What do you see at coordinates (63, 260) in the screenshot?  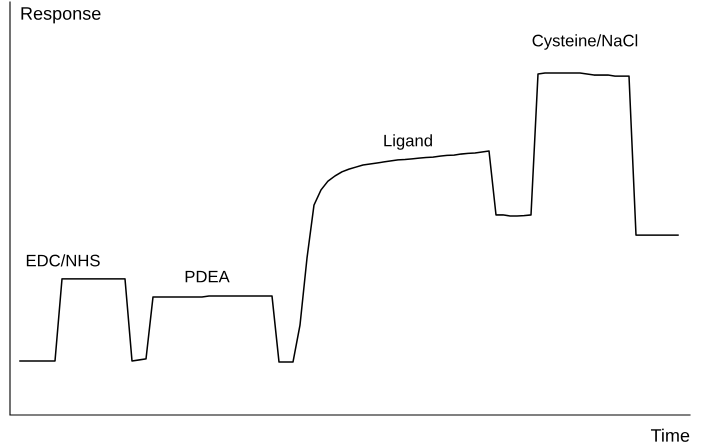 I see `annotation: EDC/NHS` at bounding box center [63, 260].